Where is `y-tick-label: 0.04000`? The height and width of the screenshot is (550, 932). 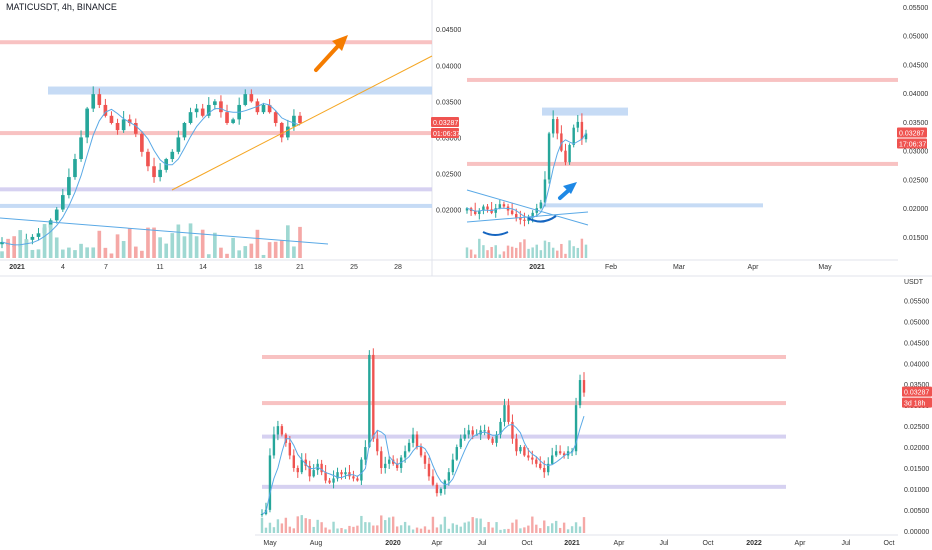
y-tick-label: 0.04000 is located at coordinates (448, 66).